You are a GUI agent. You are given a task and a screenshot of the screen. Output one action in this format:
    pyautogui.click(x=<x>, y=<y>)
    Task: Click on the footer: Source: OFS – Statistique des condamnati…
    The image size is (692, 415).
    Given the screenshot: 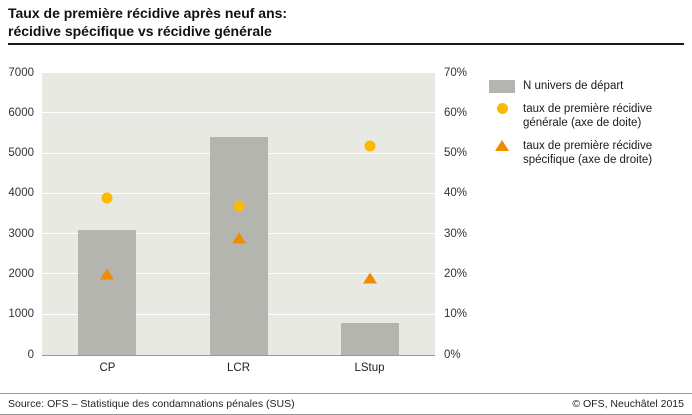 What is the action you would take?
    pyautogui.click(x=346, y=404)
    